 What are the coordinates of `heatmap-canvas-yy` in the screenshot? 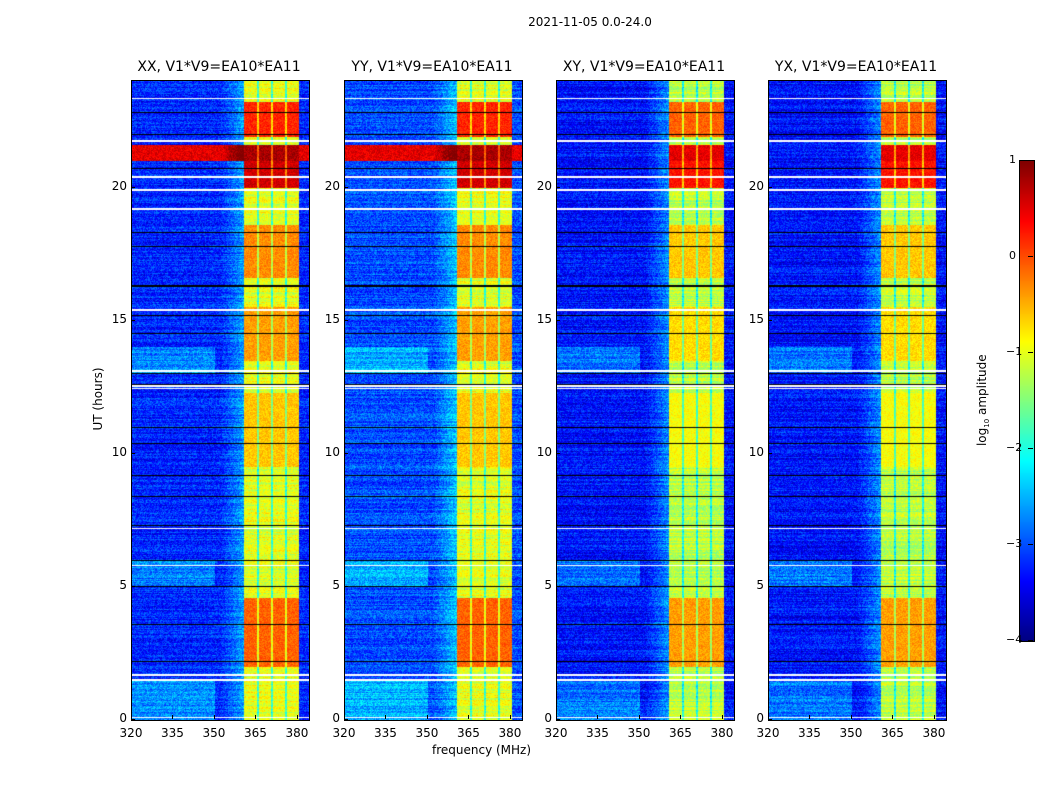 It's located at (433, 400).